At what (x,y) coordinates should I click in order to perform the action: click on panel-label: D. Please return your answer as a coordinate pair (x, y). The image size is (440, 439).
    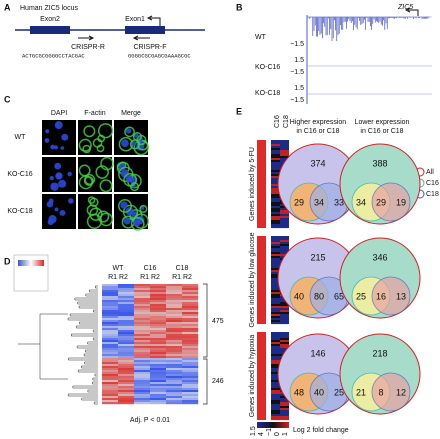
    Looking at the image, I should click on (7, 261).